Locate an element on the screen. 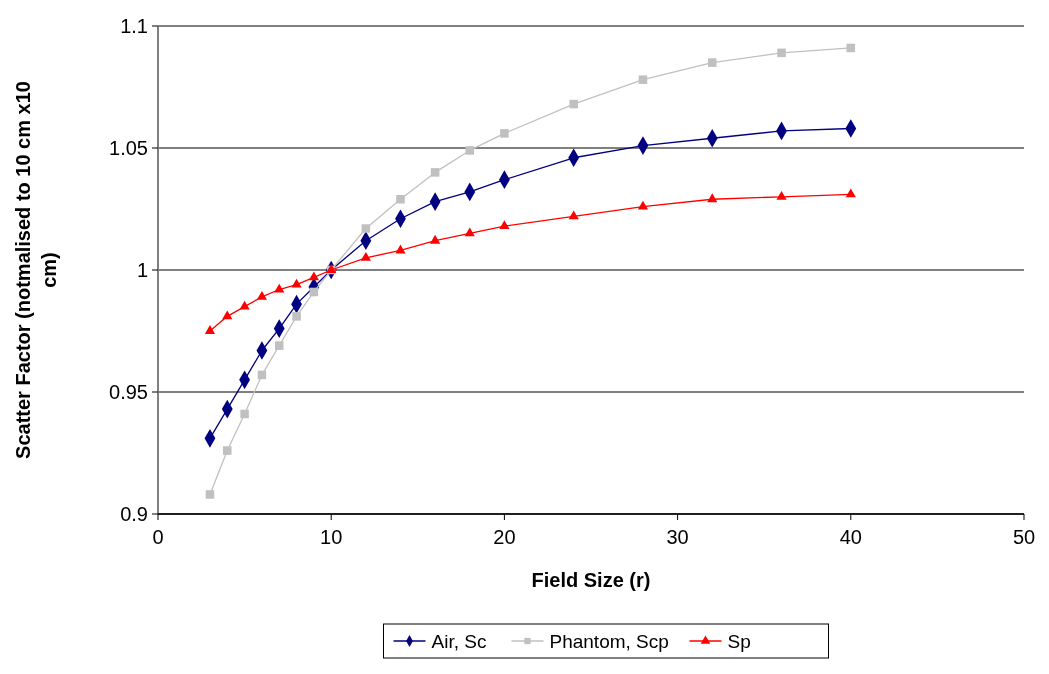  y-tick-label: 0.95 is located at coordinates (128, 392).